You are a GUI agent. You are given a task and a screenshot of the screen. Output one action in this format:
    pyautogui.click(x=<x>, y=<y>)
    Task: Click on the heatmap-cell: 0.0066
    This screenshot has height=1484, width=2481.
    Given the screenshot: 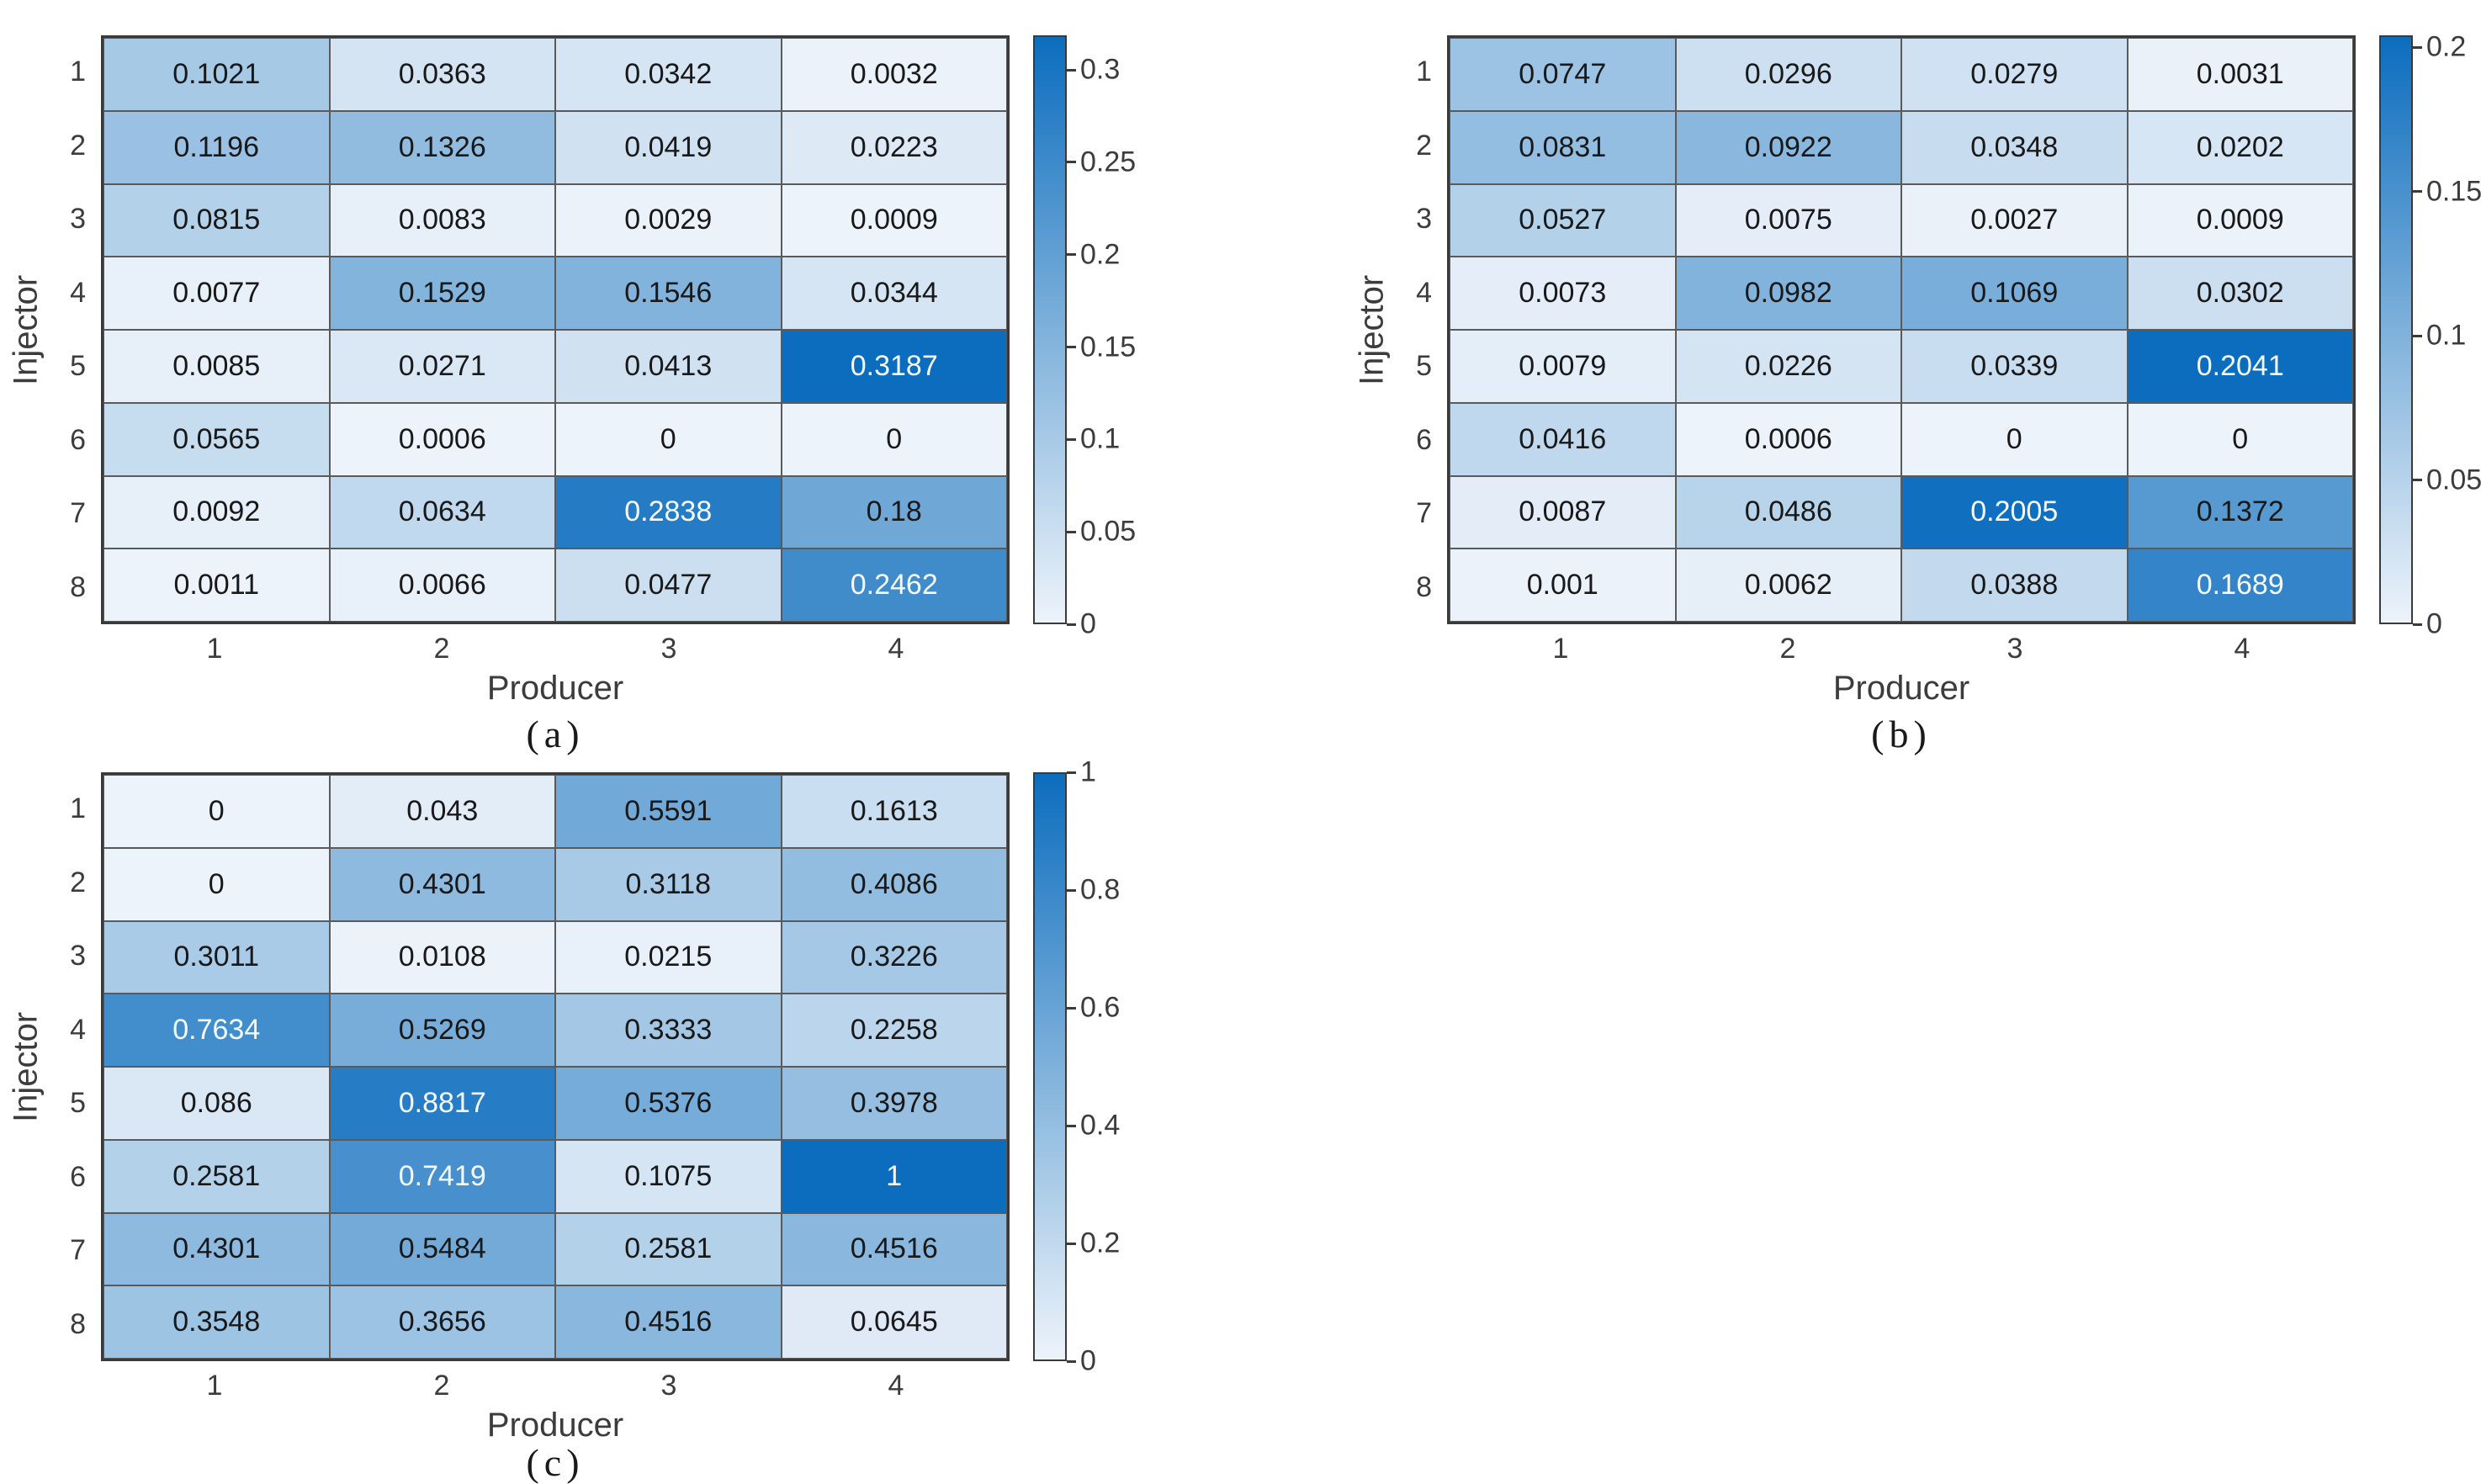 What is the action you would take?
    pyautogui.click(x=442, y=585)
    